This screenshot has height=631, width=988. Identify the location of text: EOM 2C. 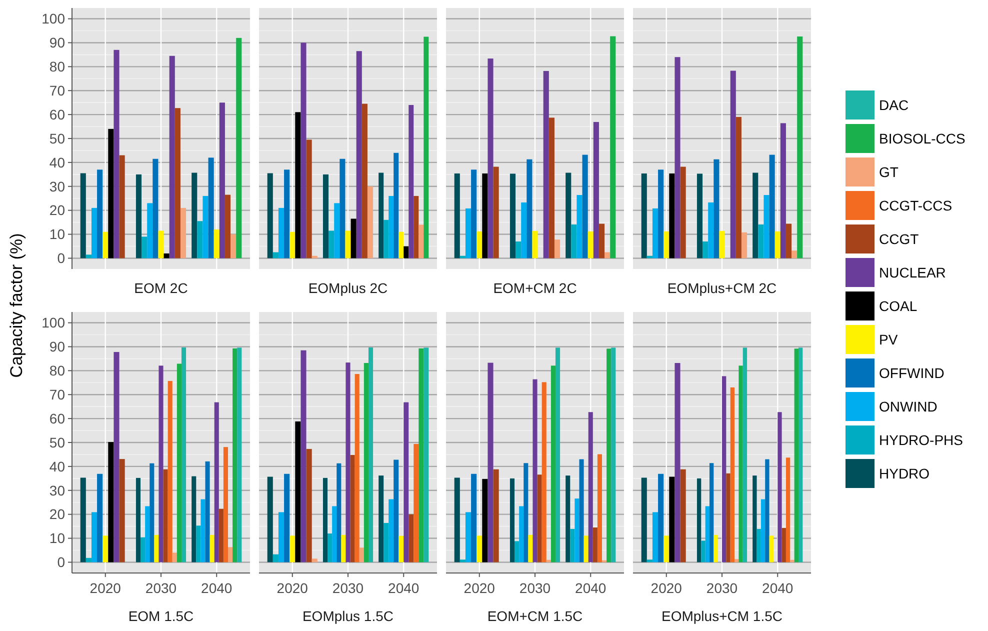
(161, 288).